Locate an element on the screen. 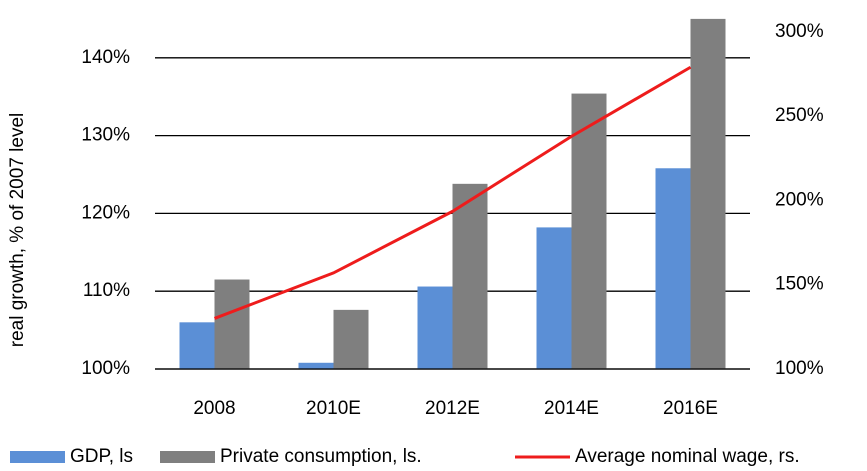 The image size is (867, 471). y-axis-label: real growth, % of 2007 level is located at coordinates (17, 230).